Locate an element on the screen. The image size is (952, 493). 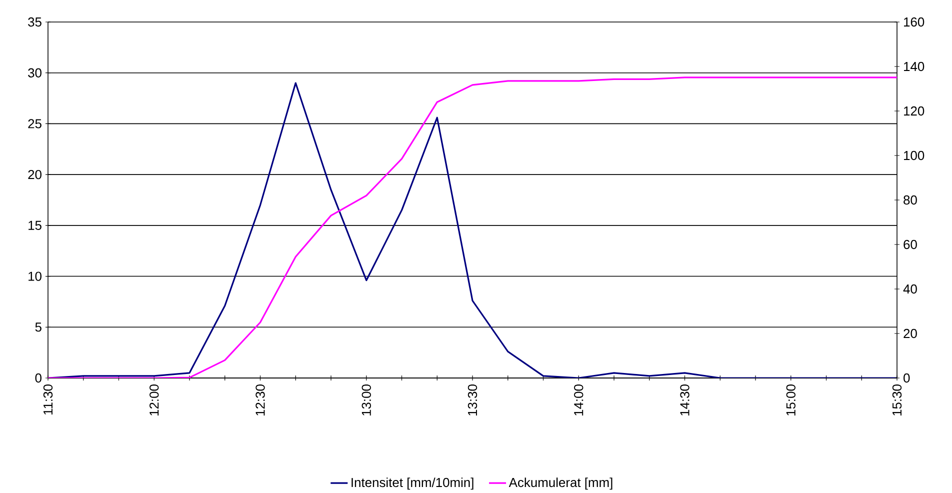
y2-tick-label: 0 is located at coordinates (907, 378).